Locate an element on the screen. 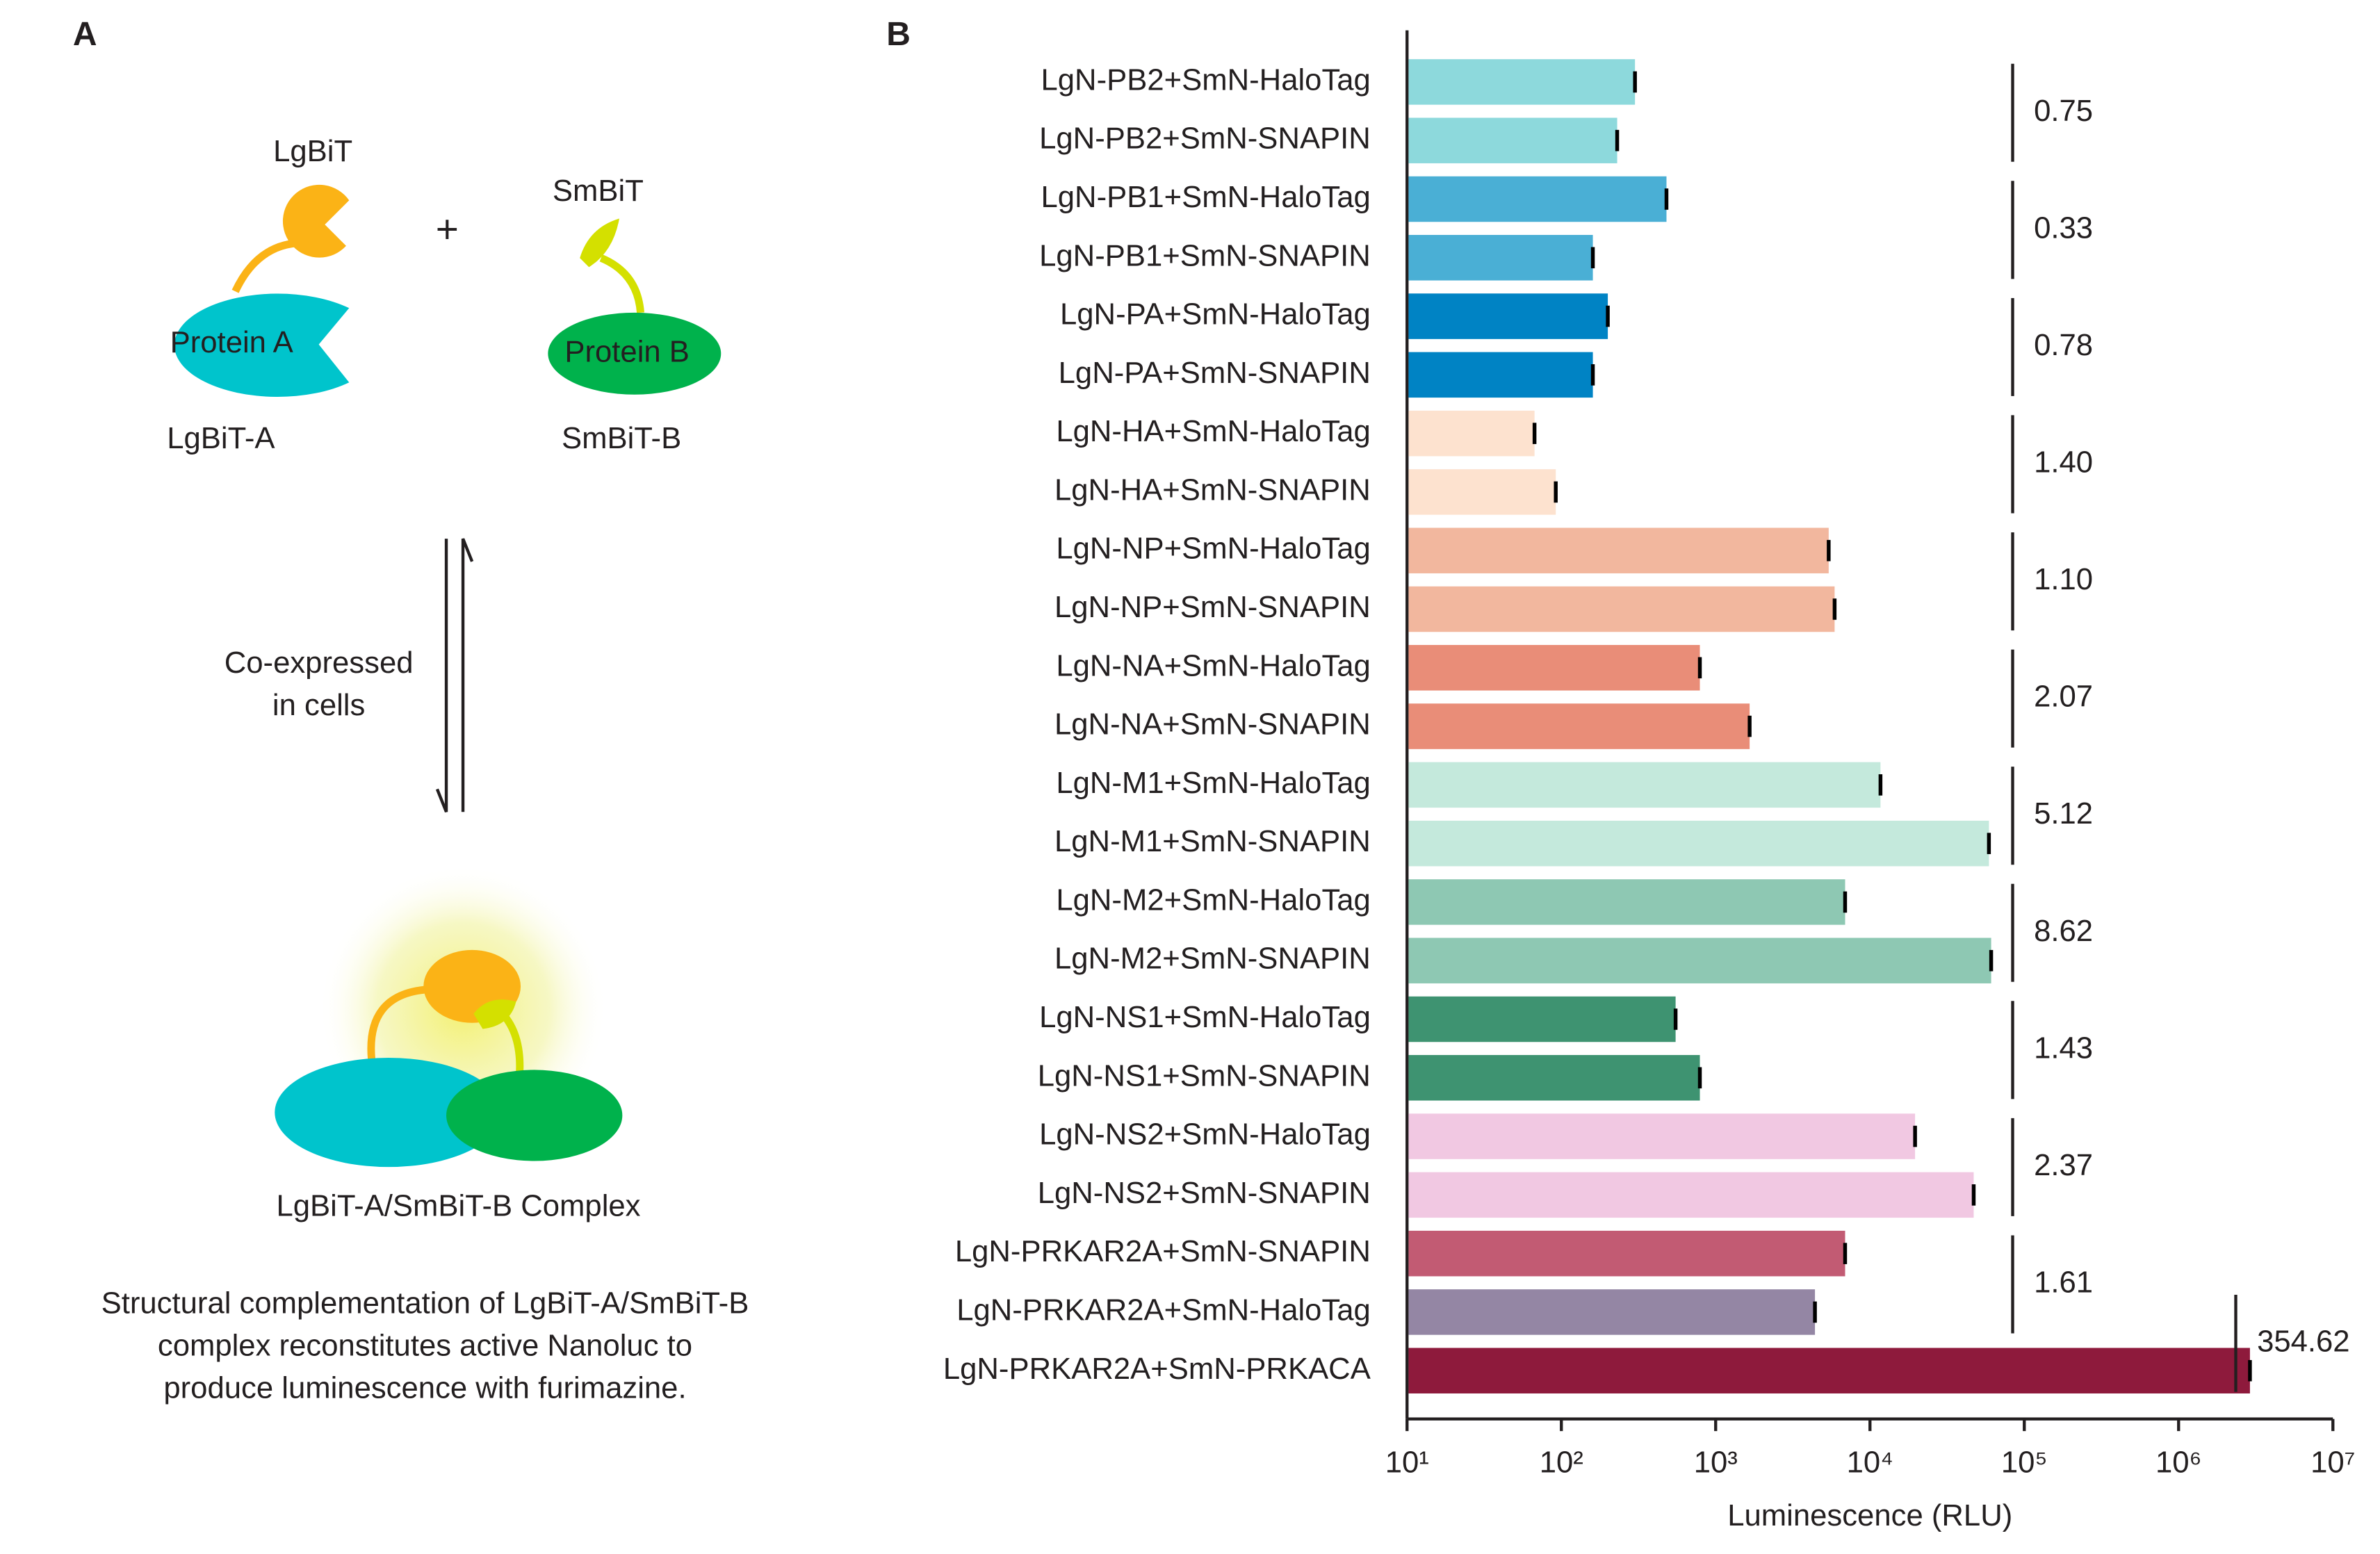 This screenshot has height=1554, width=2380. y-tick-label: LgN-PRKAR2A+SmN-SNAPIN is located at coordinates (1163, 1251).